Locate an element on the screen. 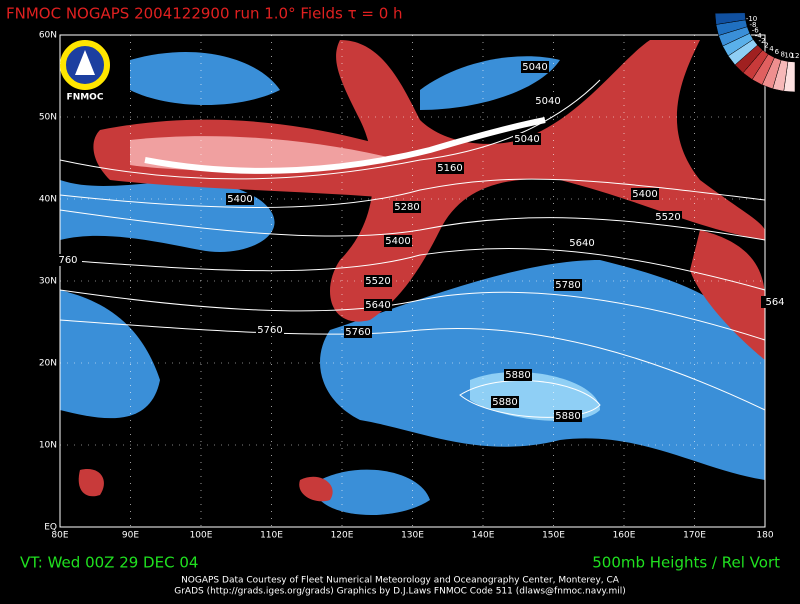 This screenshot has height=604, width=800. contour-label: 5160 is located at coordinates (449, 168).